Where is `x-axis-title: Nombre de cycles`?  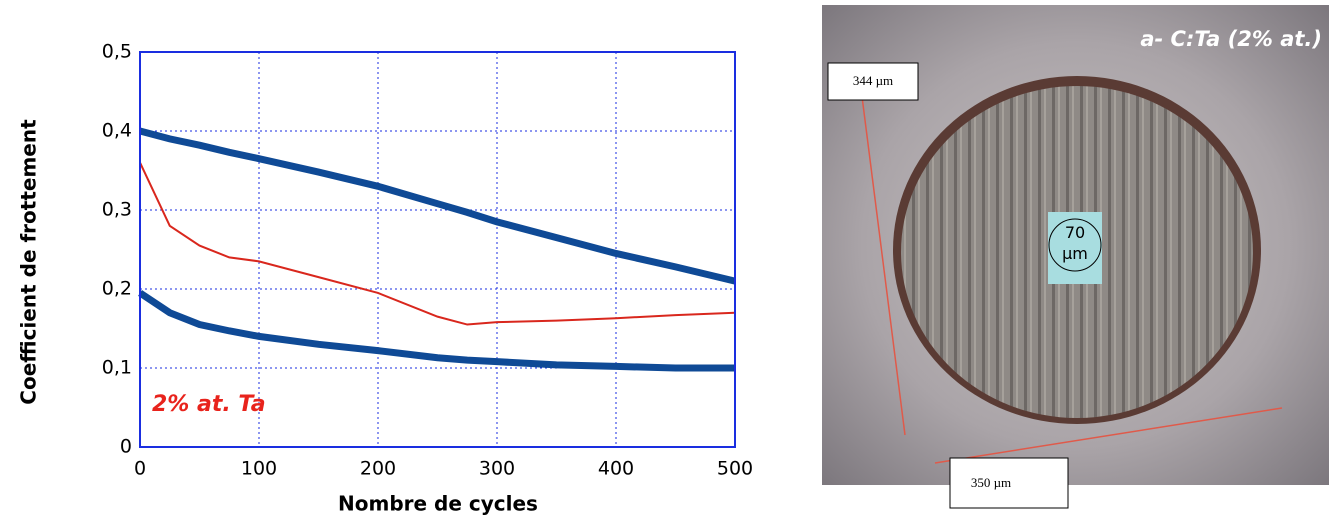 x-axis-title: Nombre de cycles is located at coordinates (438, 504).